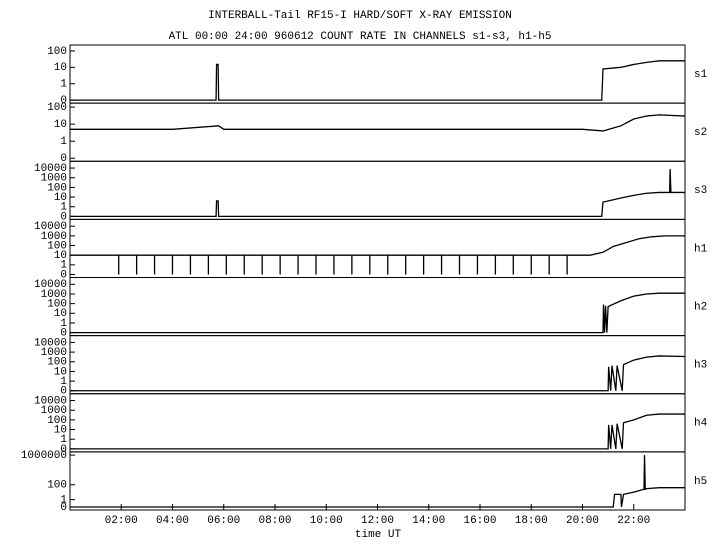  Describe the element at coordinates (172, 521) in the screenshot. I see `x-tick-label: 04:00` at that location.